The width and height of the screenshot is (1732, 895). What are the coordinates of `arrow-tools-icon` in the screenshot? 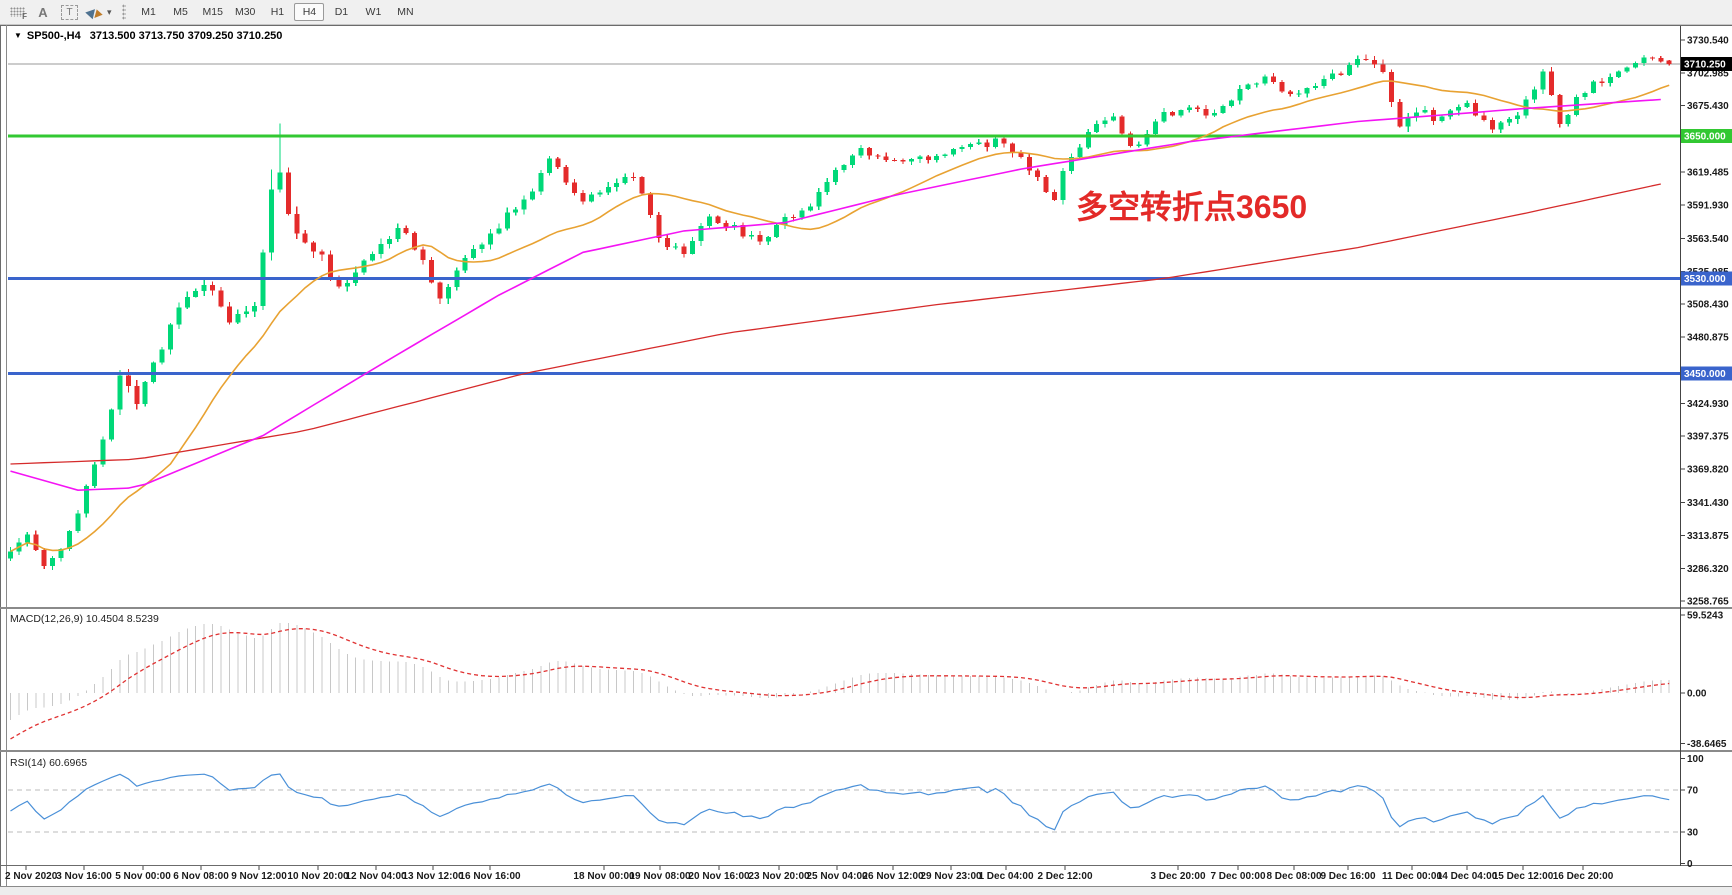 It's located at (94, 12).